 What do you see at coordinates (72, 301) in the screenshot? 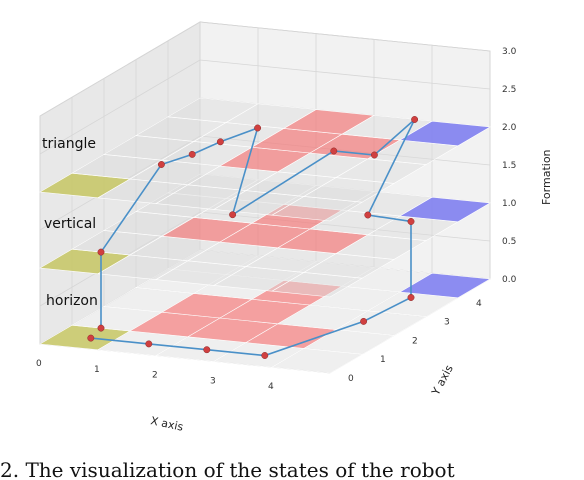
I see `layer-label-horizon: horizon` at bounding box center [72, 301].